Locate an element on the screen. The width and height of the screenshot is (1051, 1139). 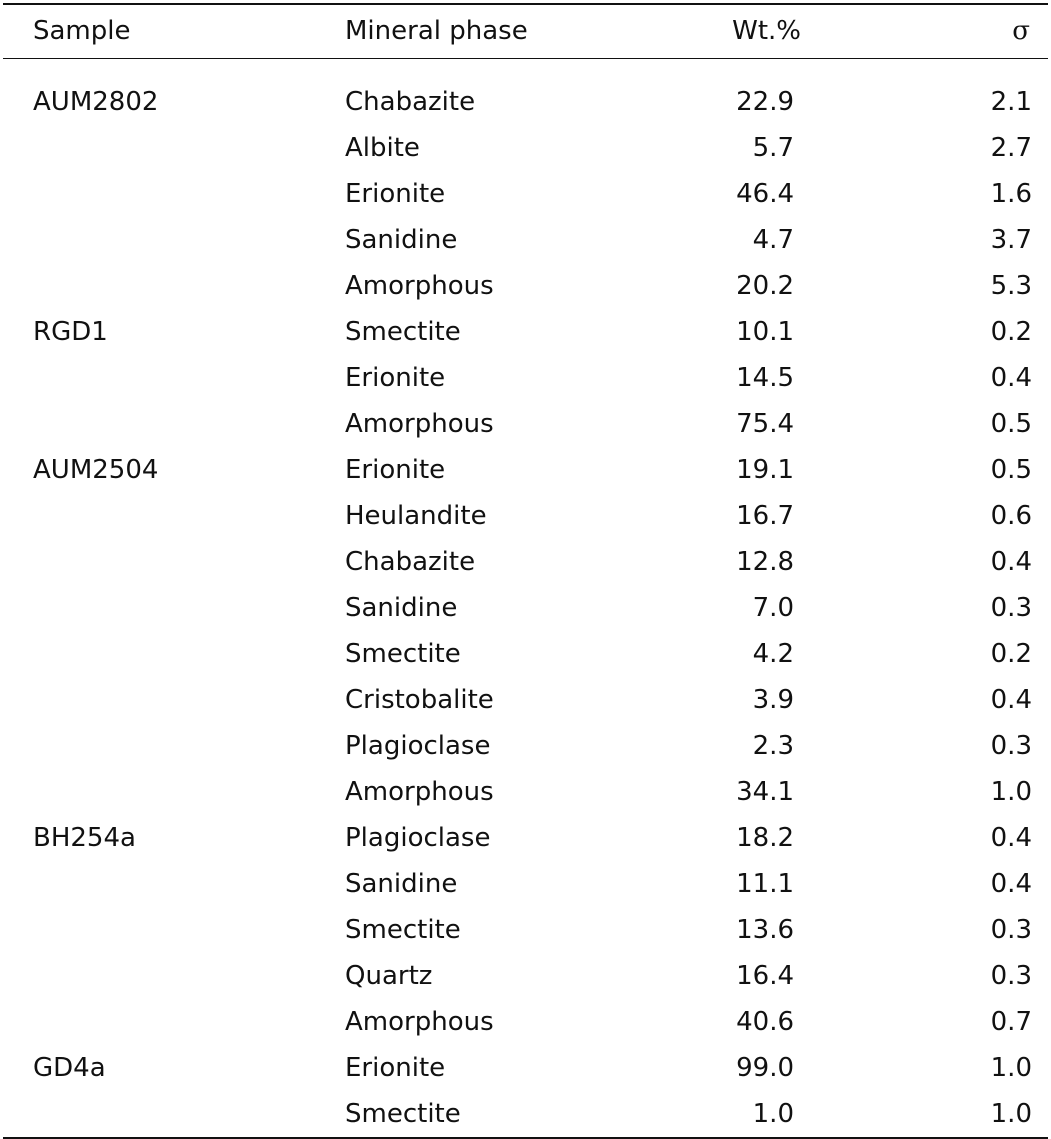
table-row: Amorphous 40.6 0.7 is located at coordinates (525, 1022).